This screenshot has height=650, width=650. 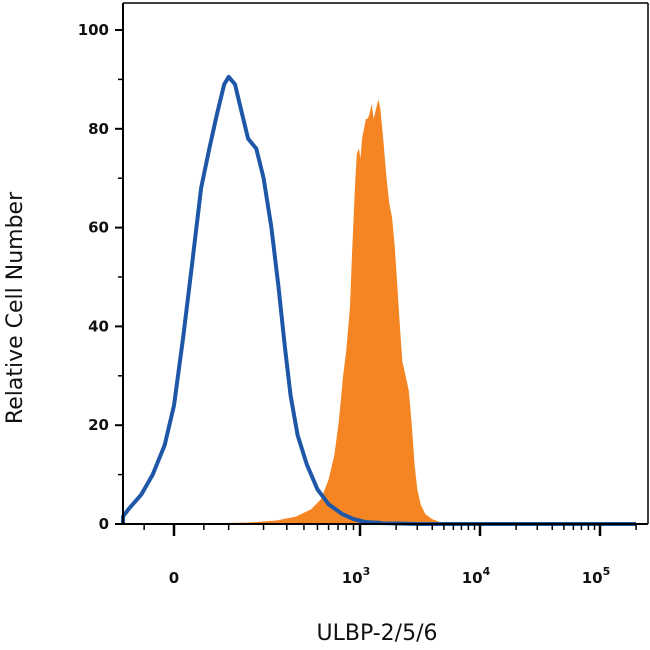 What do you see at coordinates (15, 307) in the screenshot?
I see `y-axis-title: Relative Cell Number` at bounding box center [15, 307].